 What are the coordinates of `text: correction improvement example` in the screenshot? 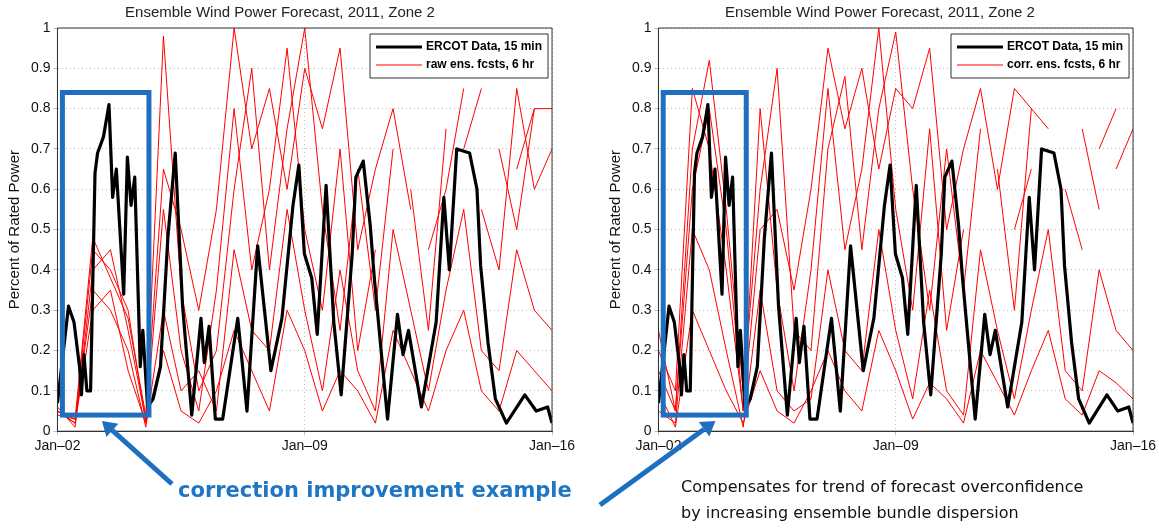 It's located at (375, 490).